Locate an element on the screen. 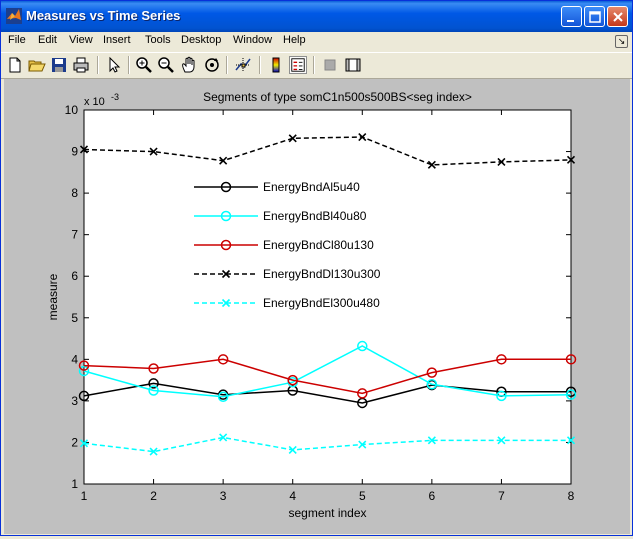  y-tick-label: 5 is located at coordinates (74, 318).